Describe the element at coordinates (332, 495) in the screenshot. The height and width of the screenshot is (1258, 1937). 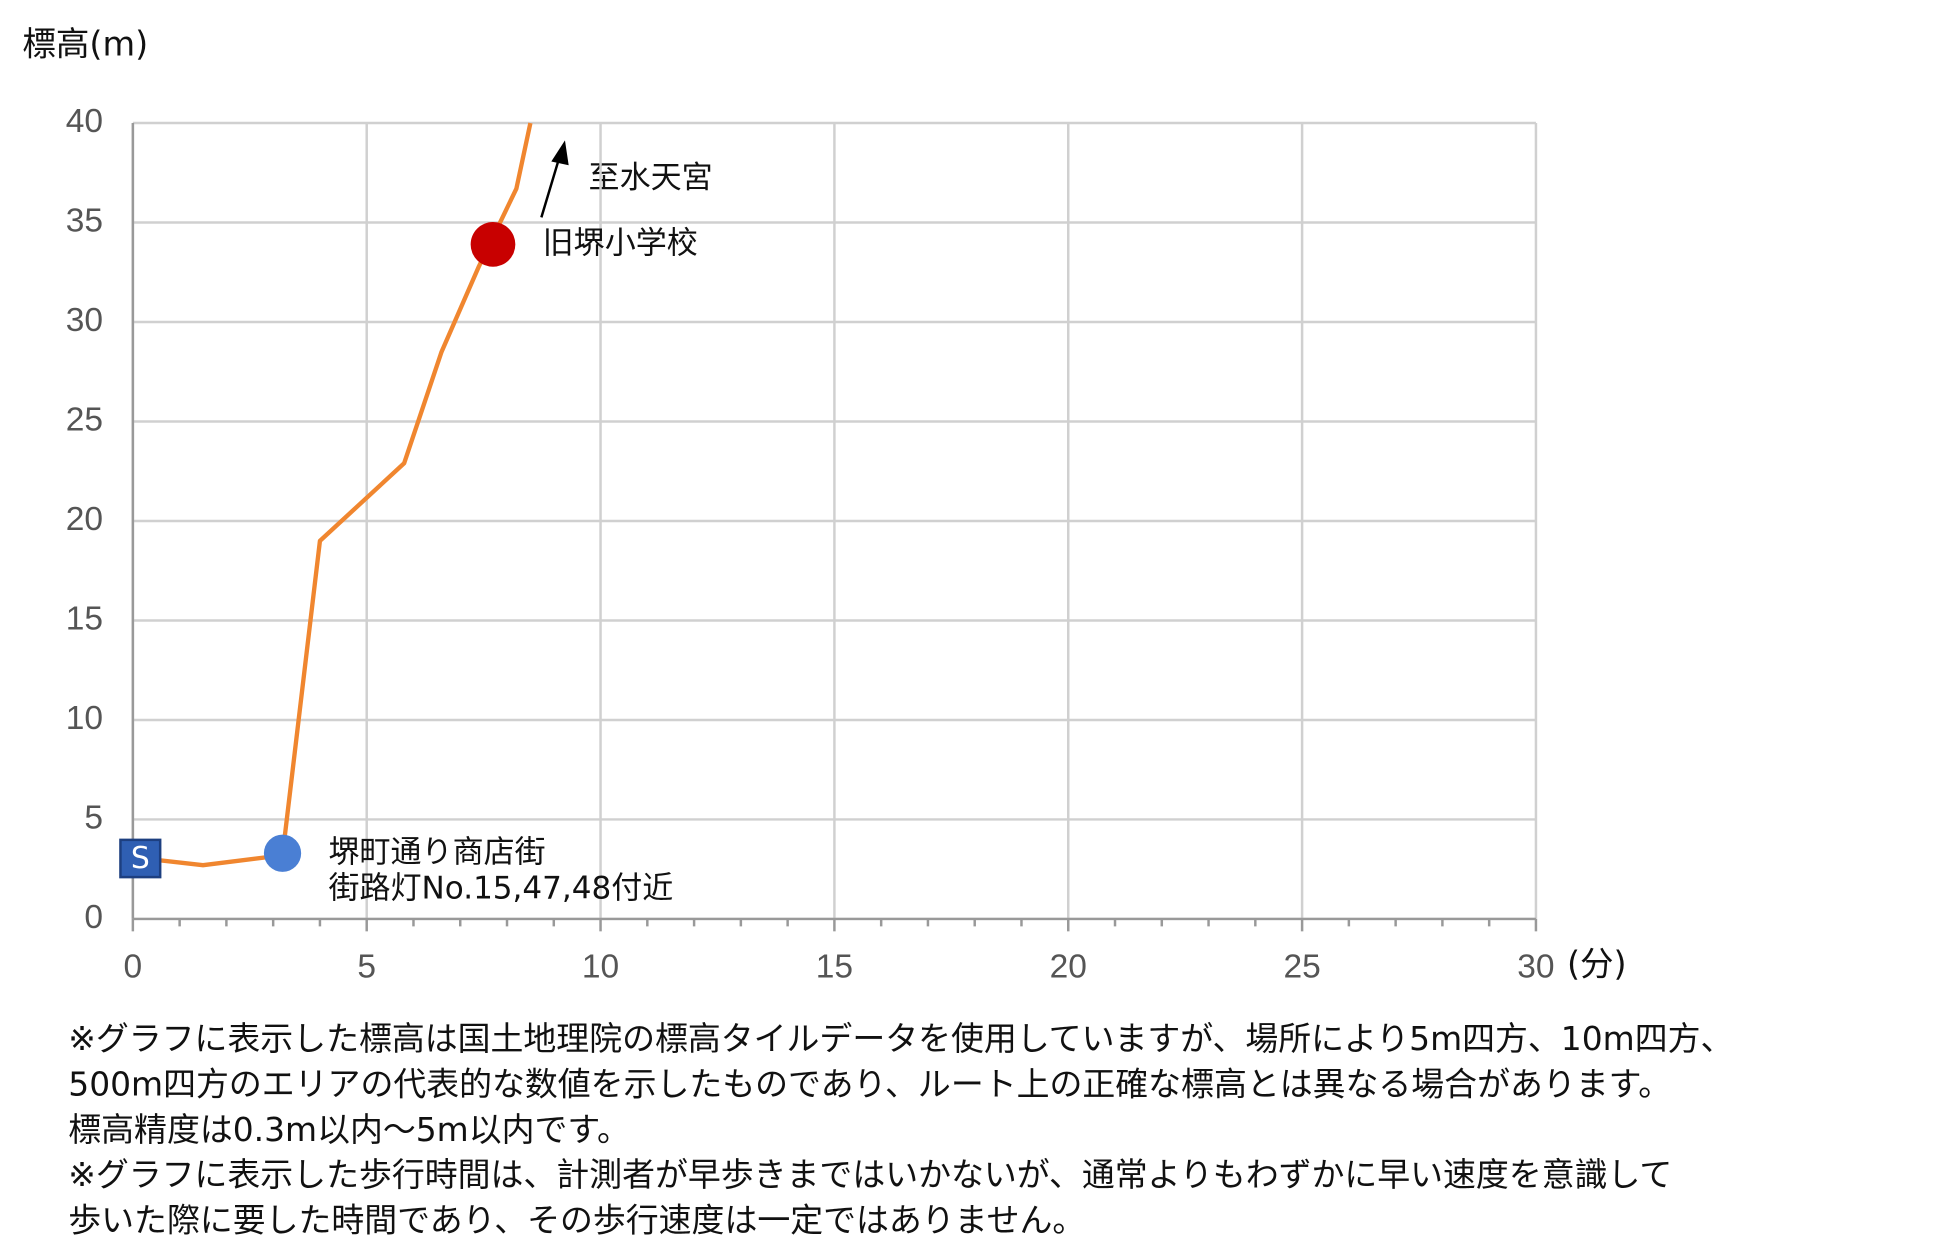
I see `elevation-line` at that location.